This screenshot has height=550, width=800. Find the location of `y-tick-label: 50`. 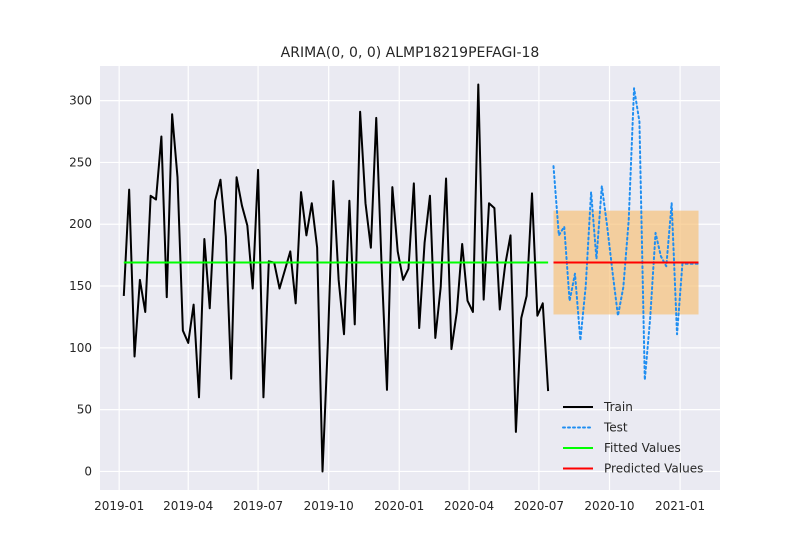

y-tick-label: 50 is located at coordinates (84, 410).